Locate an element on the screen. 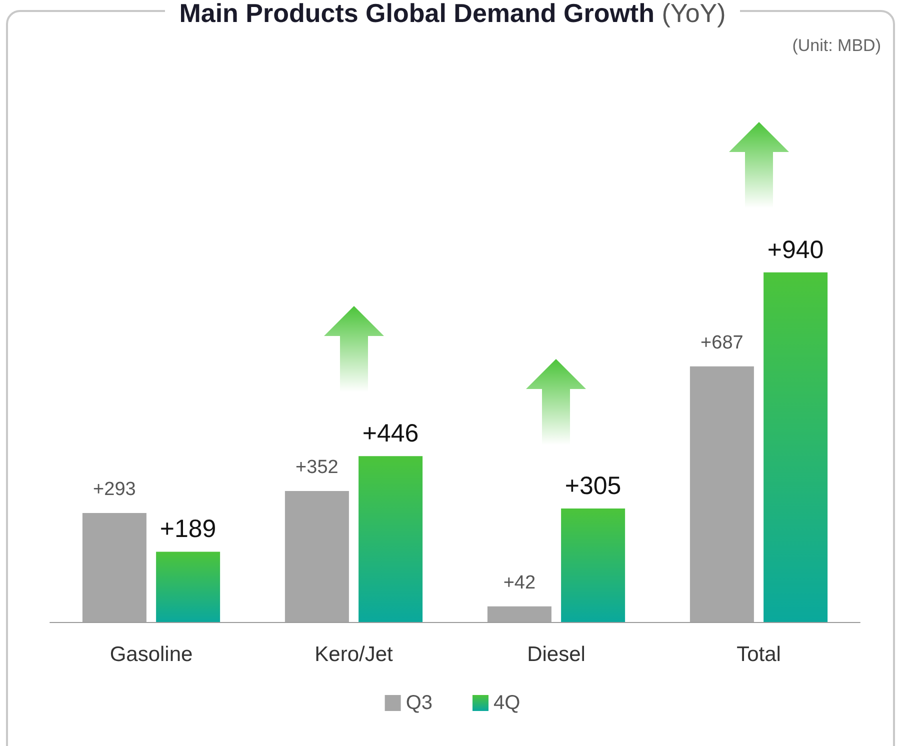 The image size is (905, 746). data-label: +189 is located at coordinates (188, 529).